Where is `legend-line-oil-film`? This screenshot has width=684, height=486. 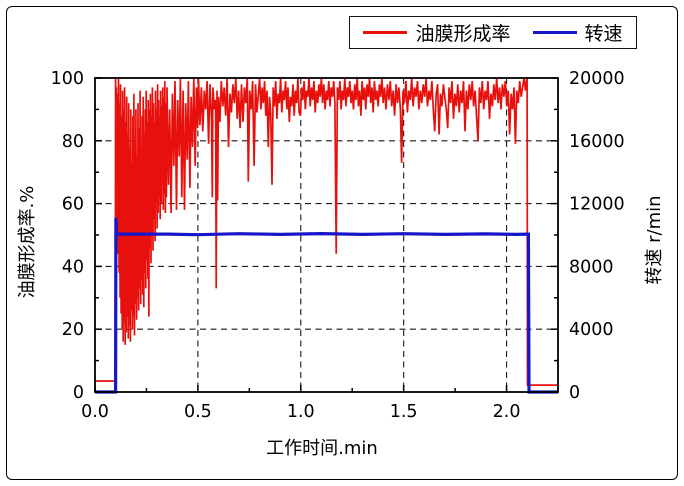
legend-line-oil-film is located at coordinates (385, 32).